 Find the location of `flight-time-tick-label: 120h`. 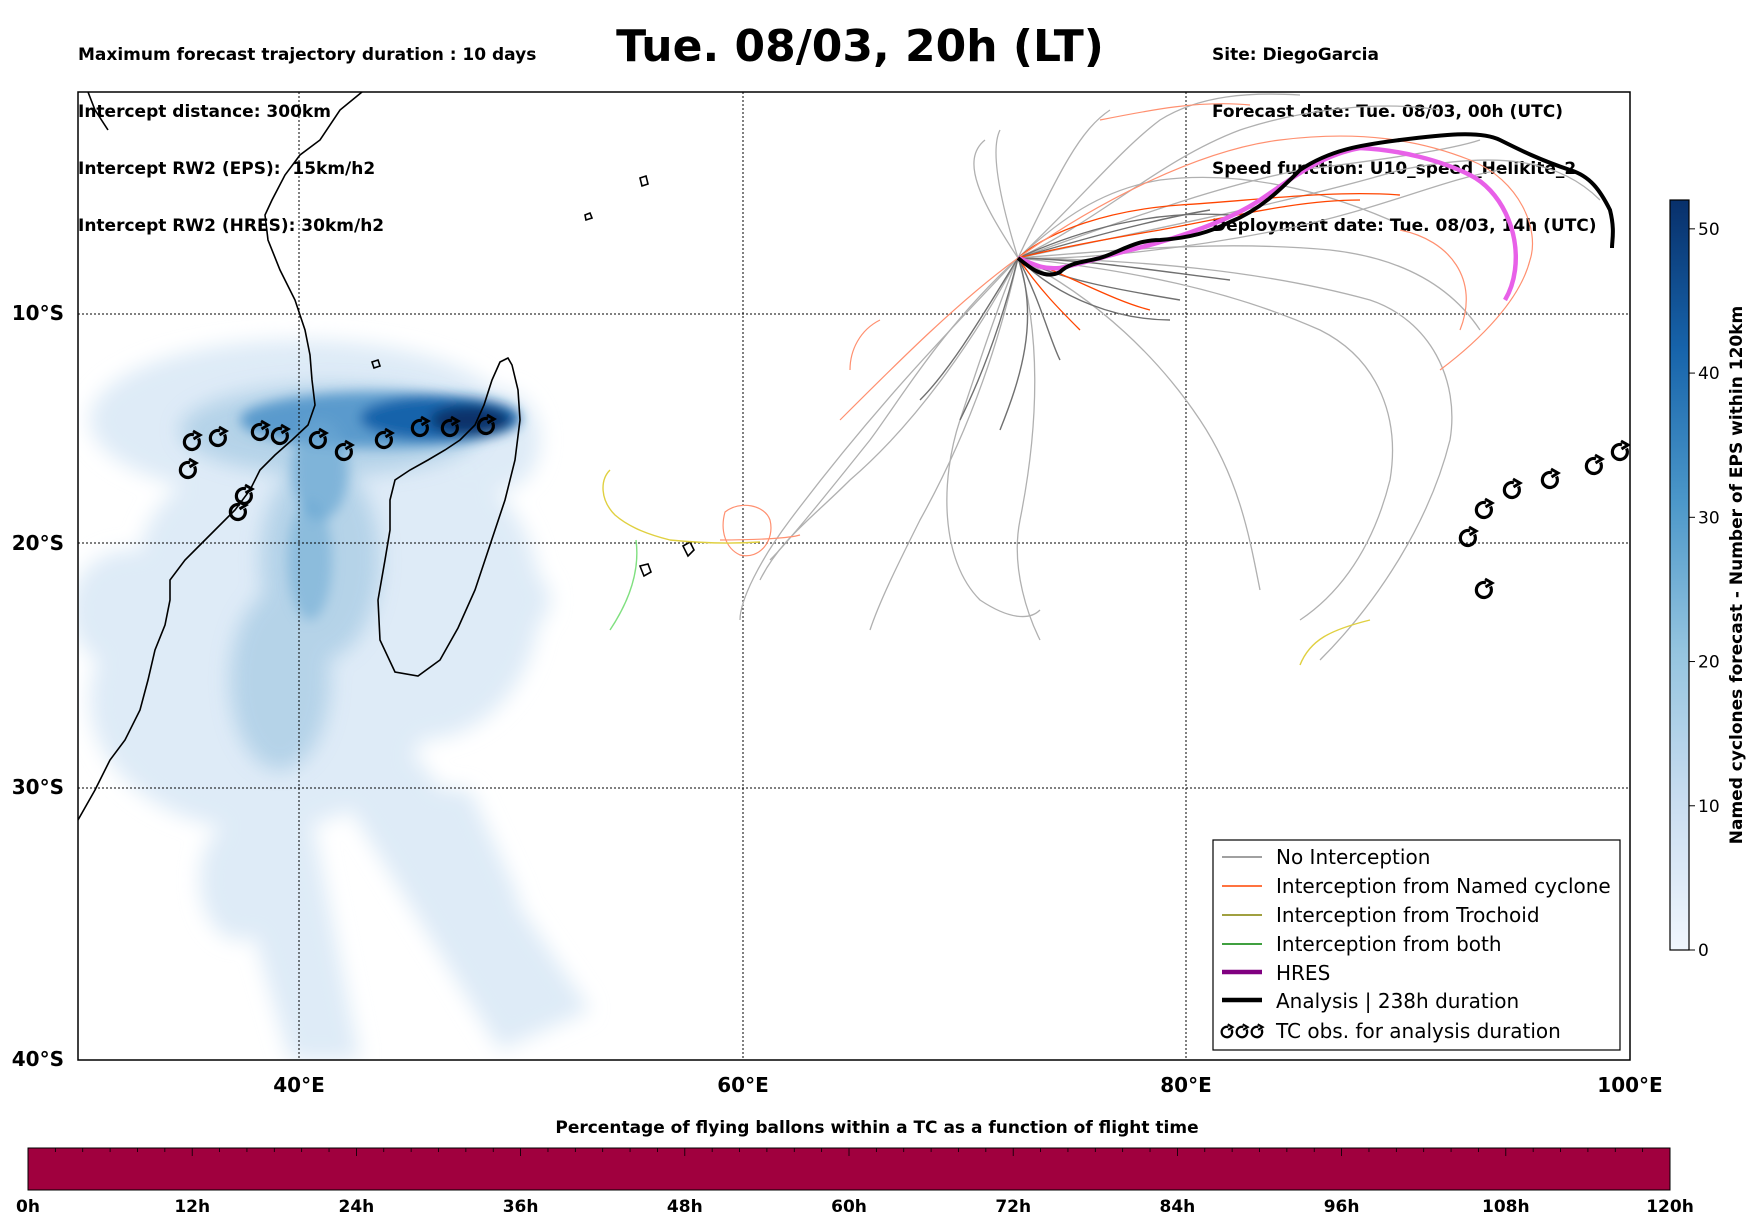

flight-time-tick-label: 120h is located at coordinates (1670, 1207).